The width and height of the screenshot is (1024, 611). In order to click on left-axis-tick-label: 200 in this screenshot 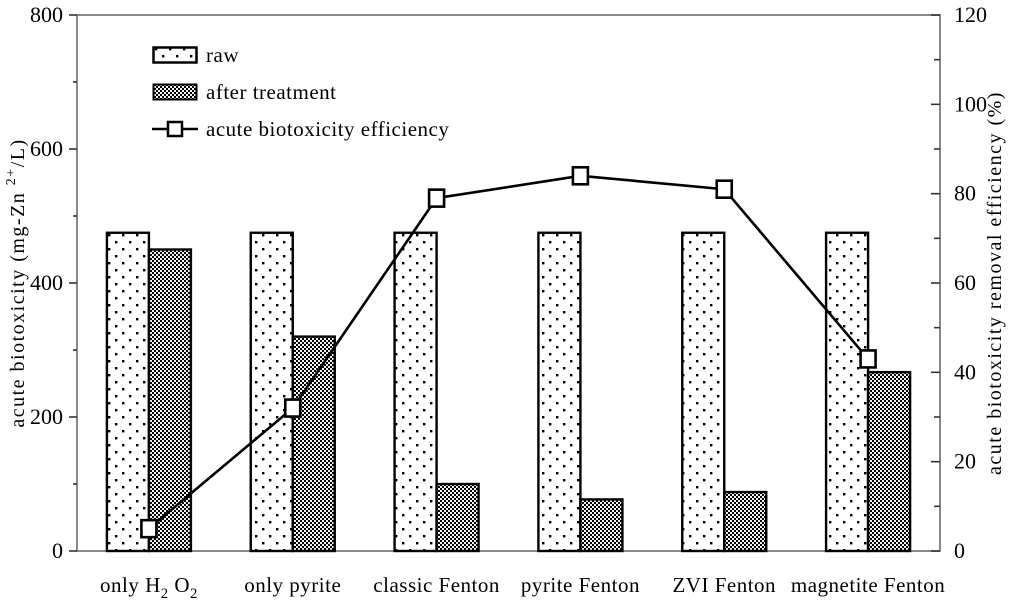, I will do `click(46, 416)`.